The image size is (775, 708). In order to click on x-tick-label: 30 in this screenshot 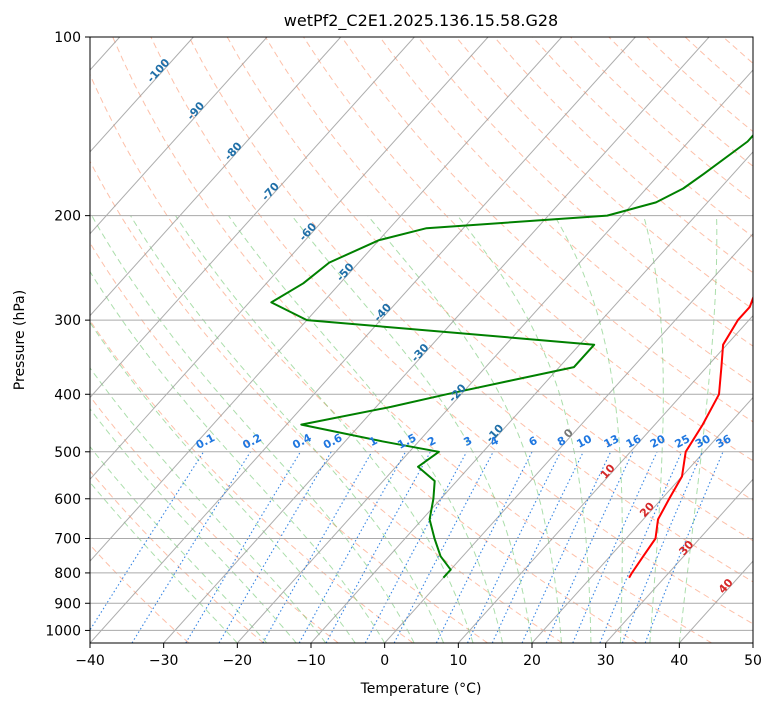, I will do `click(606, 661)`.